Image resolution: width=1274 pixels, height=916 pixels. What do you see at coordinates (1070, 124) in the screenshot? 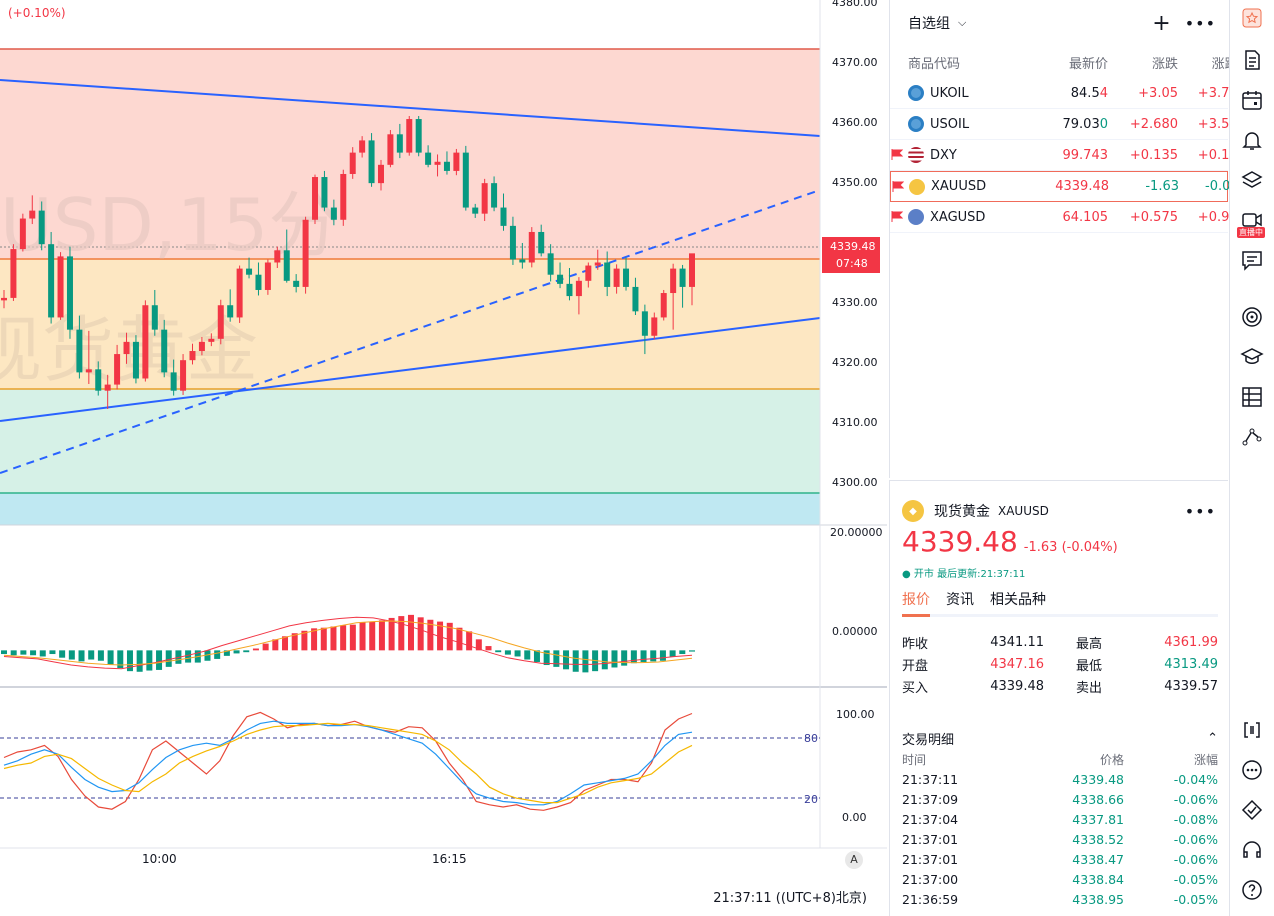
I see `watchlist-row-usoil: USOIL 79.030 +2.680 +3.51%` at bounding box center [1070, 124].